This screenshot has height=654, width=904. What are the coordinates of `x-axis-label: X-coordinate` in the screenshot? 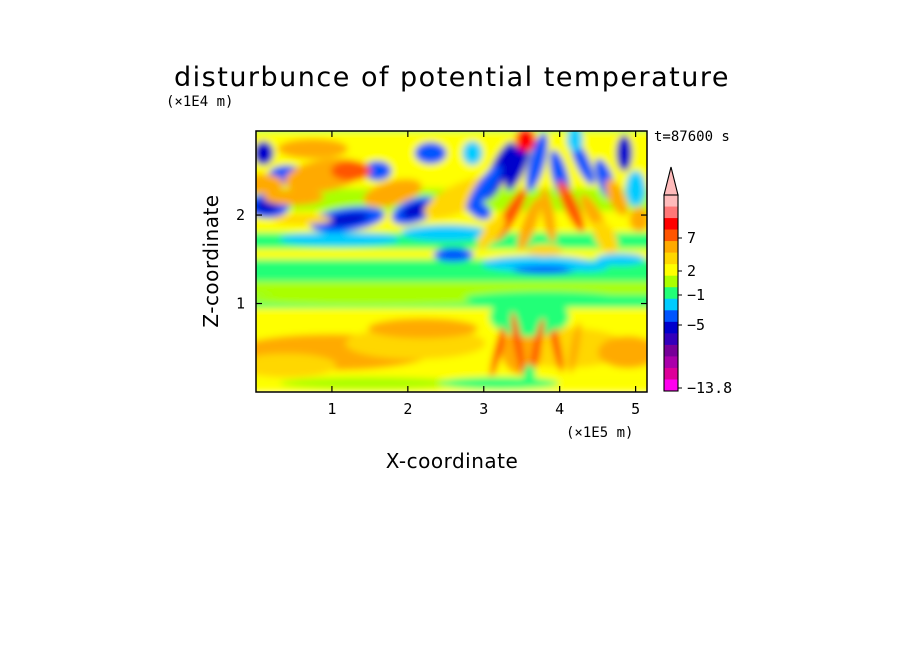 It's located at (452, 461).